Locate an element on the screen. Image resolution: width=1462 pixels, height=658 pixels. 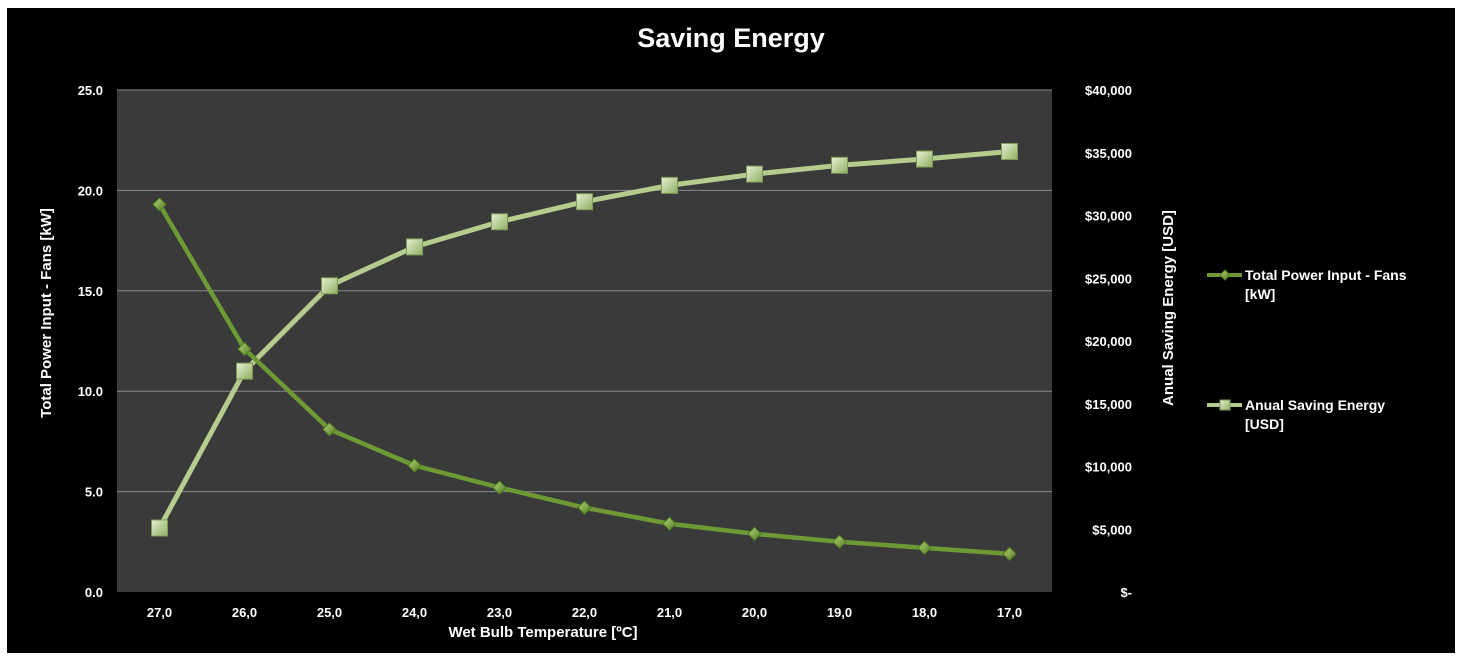
right-tick-label: $35,000 is located at coordinates (1108, 153).